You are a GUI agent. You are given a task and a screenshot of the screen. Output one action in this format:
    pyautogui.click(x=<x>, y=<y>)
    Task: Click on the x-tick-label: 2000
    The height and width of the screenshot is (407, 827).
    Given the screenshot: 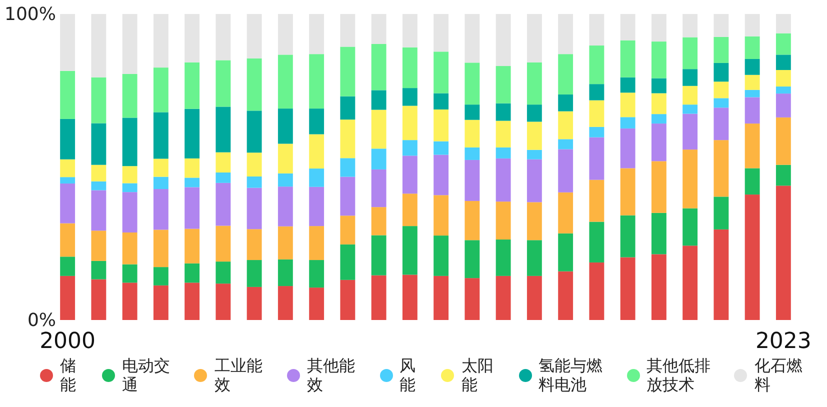 What is the action you would take?
    pyautogui.click(x=68, y=341)
    